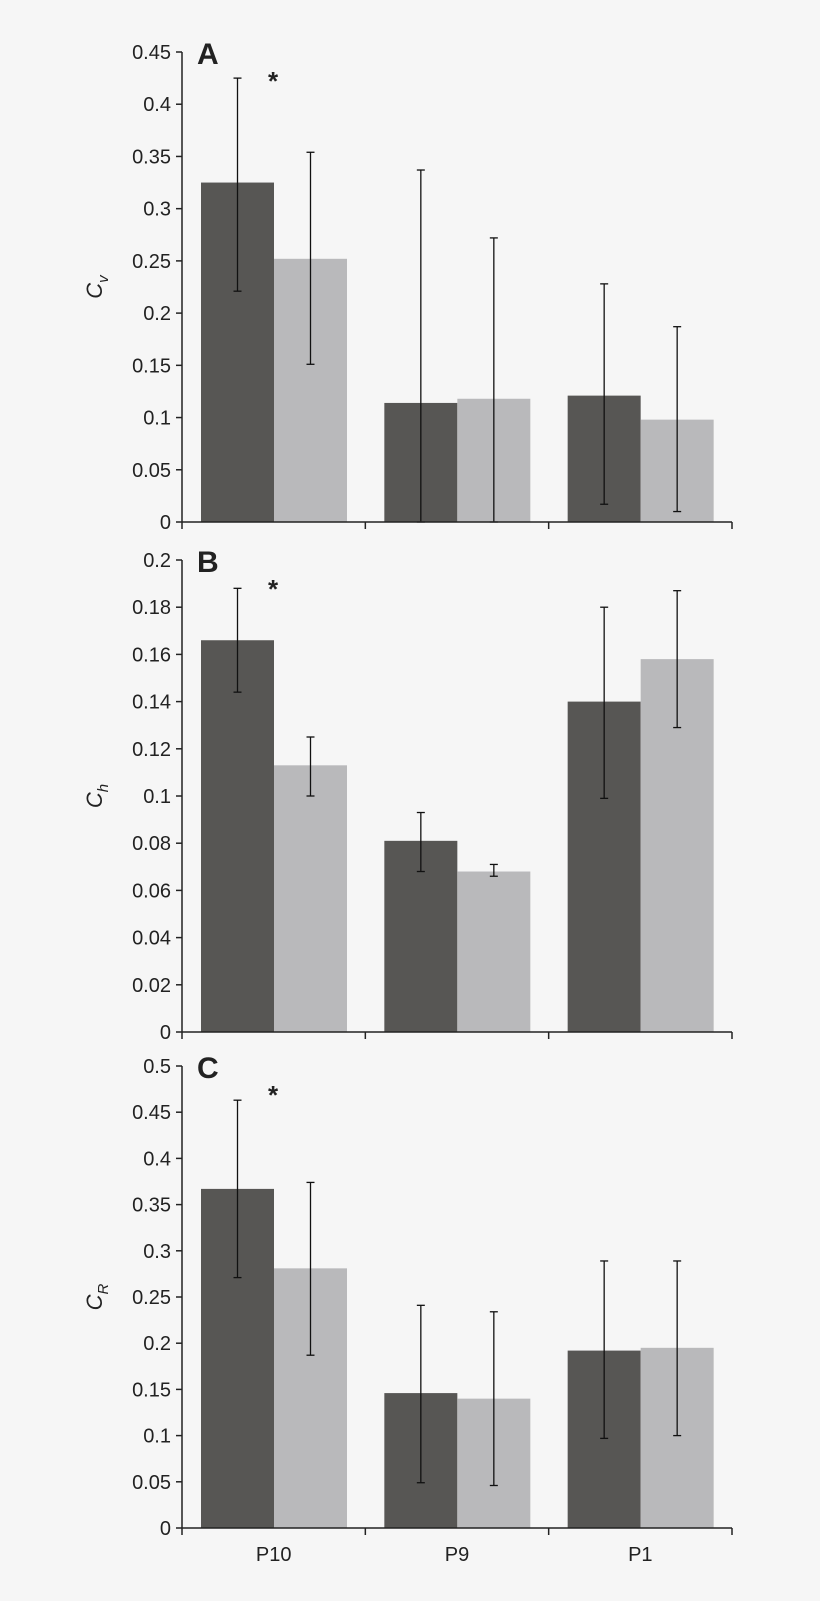 This screenshot has width=820, height=1601. What do you see at coordinates (151, 703) in the screenshot?
I see `y-tick-label: 0.14` at bounding box center [151, 703].